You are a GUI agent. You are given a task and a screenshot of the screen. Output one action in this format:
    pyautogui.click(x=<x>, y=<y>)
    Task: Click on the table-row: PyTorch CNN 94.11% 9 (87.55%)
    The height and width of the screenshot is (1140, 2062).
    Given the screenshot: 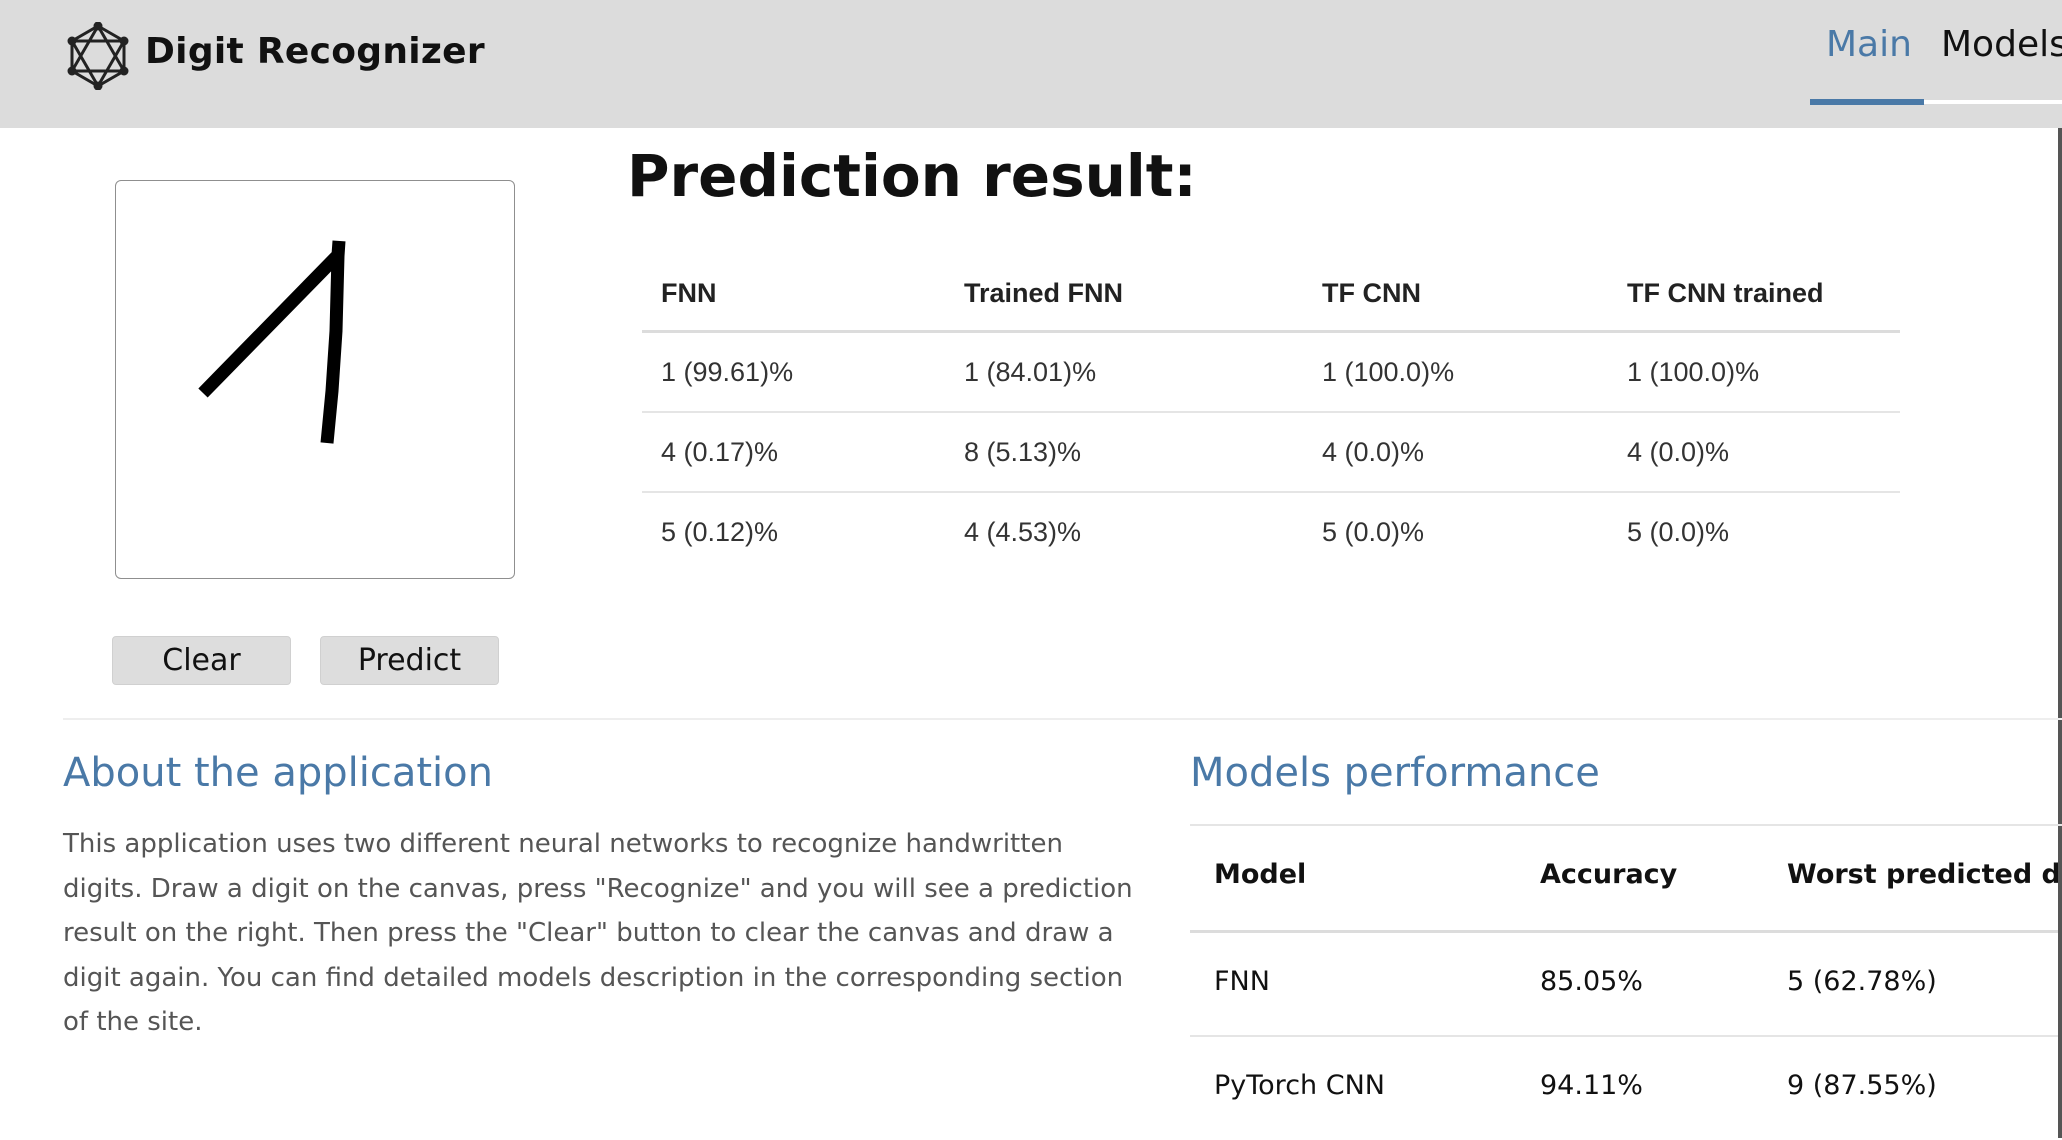 What is the action you would take?
    pyautogui.click(x=1624, y=1088)
    